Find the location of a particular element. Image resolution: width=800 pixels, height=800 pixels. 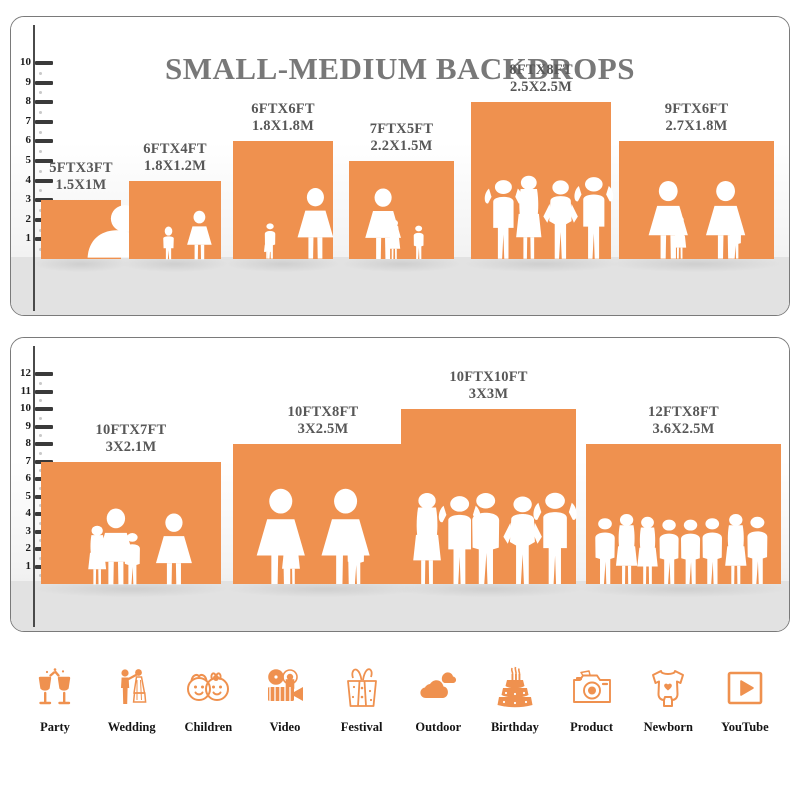

floor-strip is located at coordinates (400, 286).